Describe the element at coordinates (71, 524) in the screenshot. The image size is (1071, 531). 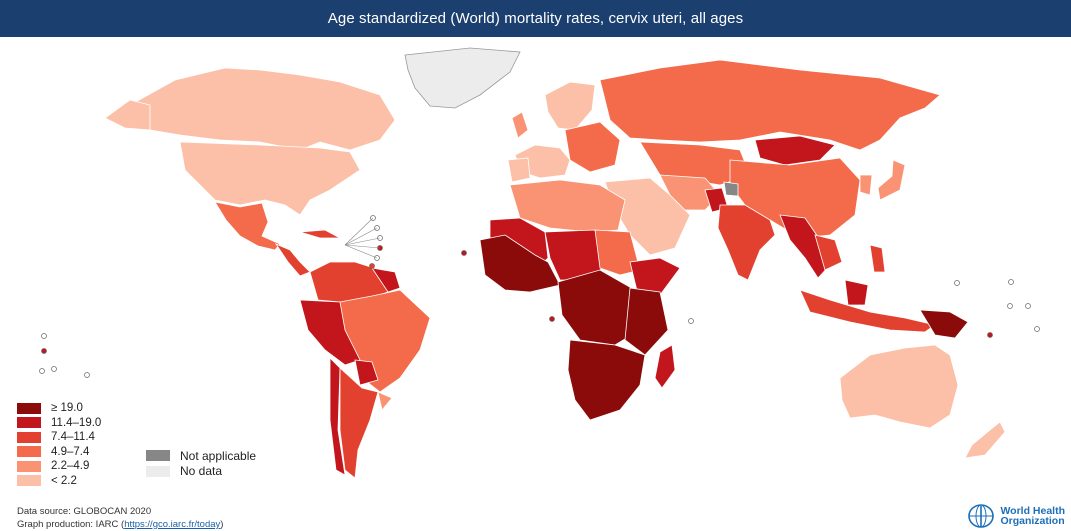
I see `production-prefix: Graph production: IARC (` at that location.